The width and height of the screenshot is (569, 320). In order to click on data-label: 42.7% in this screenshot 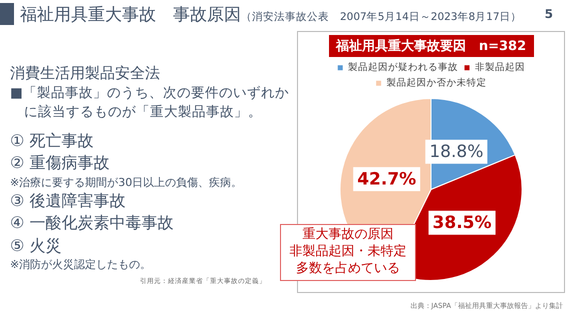, I will do `click(386, 180)`.